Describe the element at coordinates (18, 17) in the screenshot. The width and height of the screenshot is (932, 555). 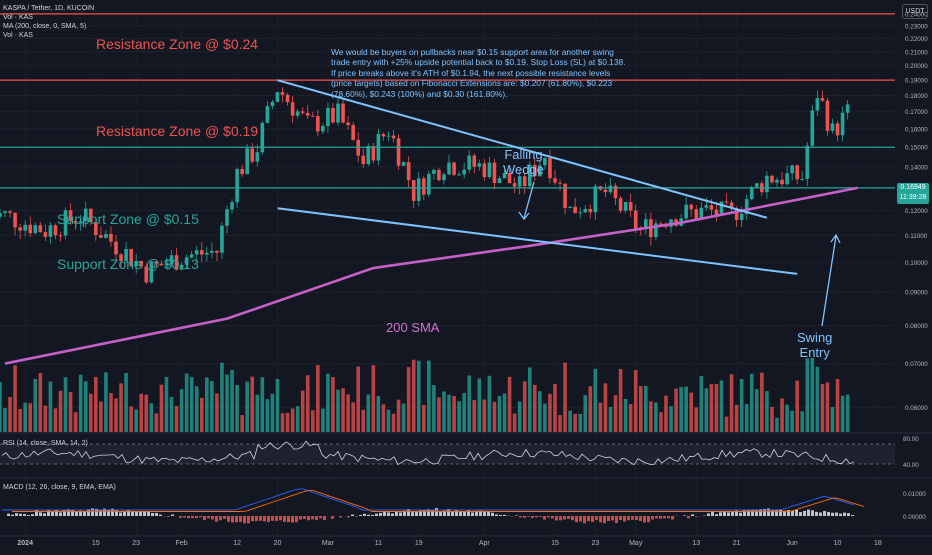
I see `indicator-legend-vol: Vol · KAS` at that location.